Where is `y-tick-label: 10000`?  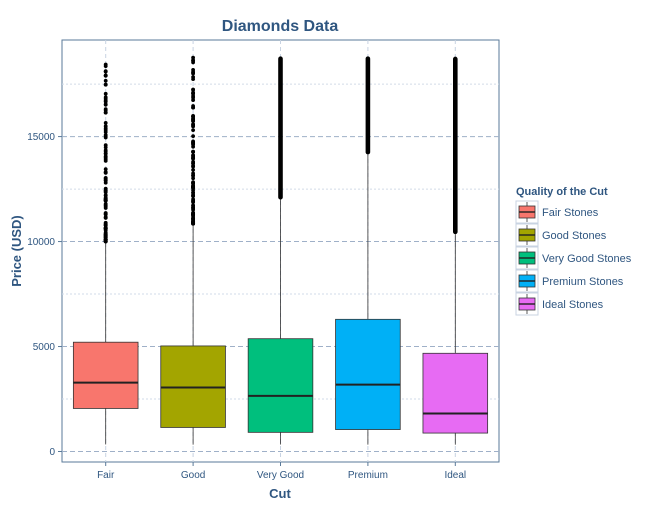
y-tick-label: 10000 is located at coordinates (41, 242).